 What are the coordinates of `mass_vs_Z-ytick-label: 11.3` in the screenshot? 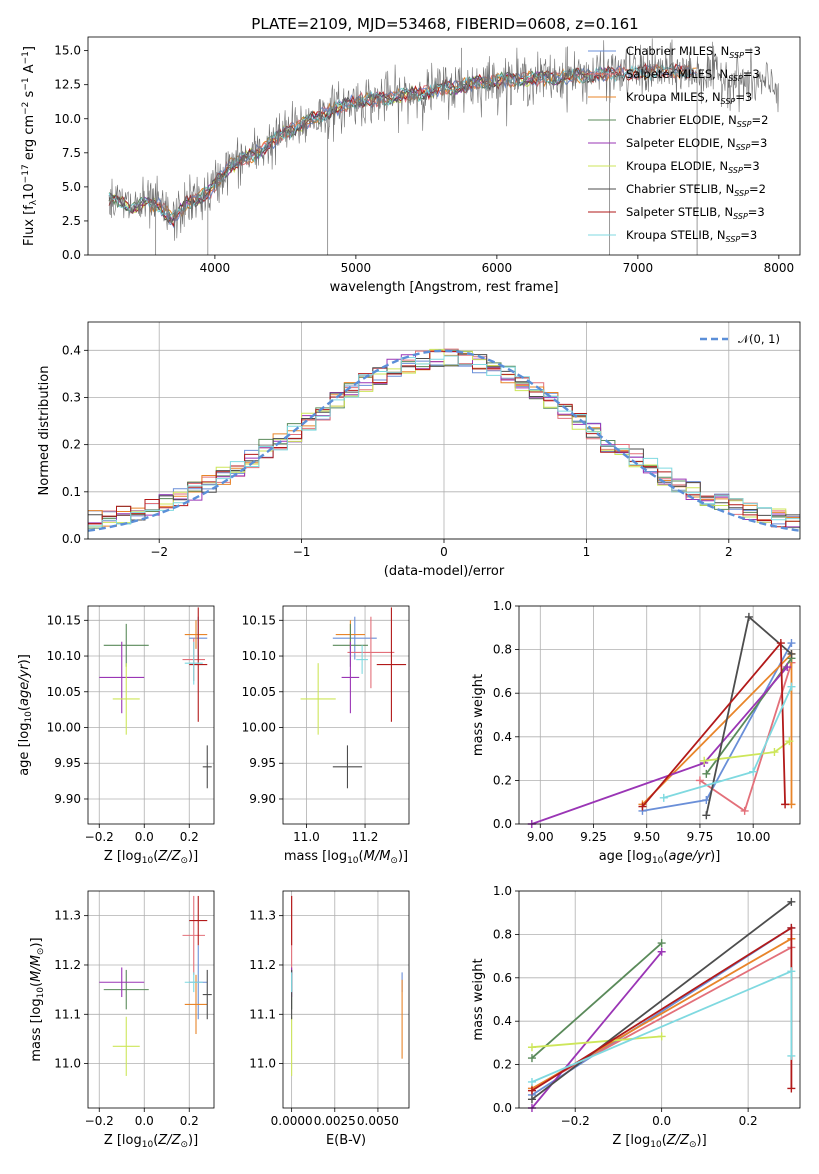 It's located at (67, 916).